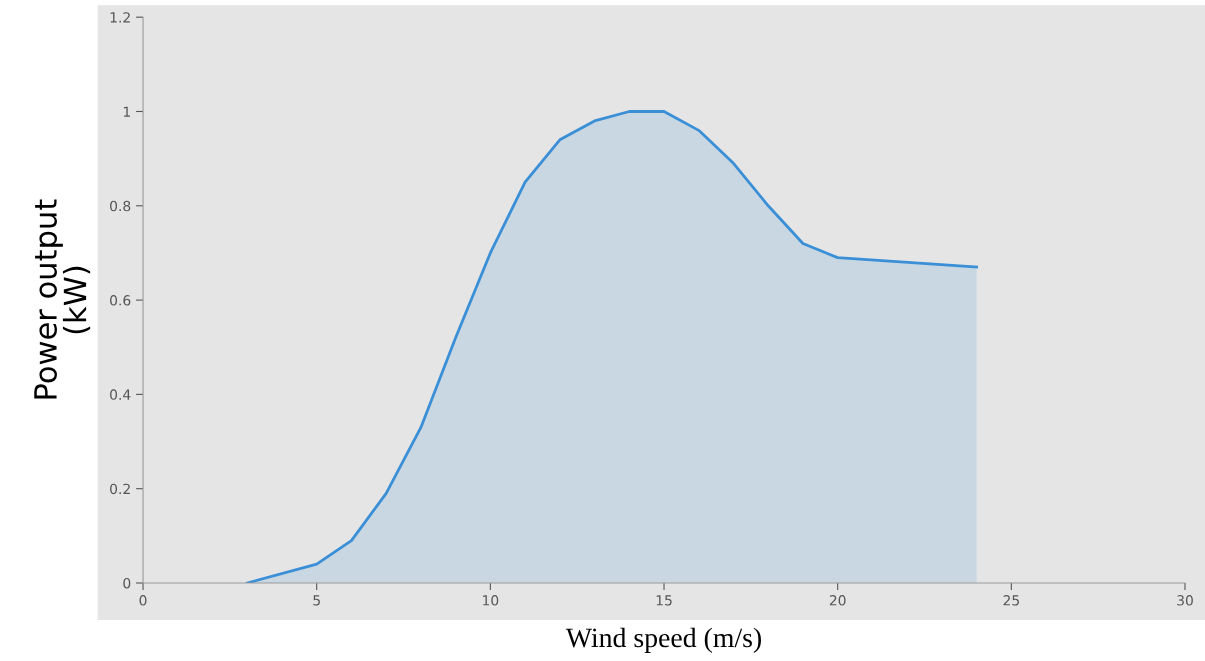 The image size is (1205, 661). Describe the element at coordinates (663, 640) in the screenshot. I see `x-axis-title: Wind speed (m/s)` at that location.